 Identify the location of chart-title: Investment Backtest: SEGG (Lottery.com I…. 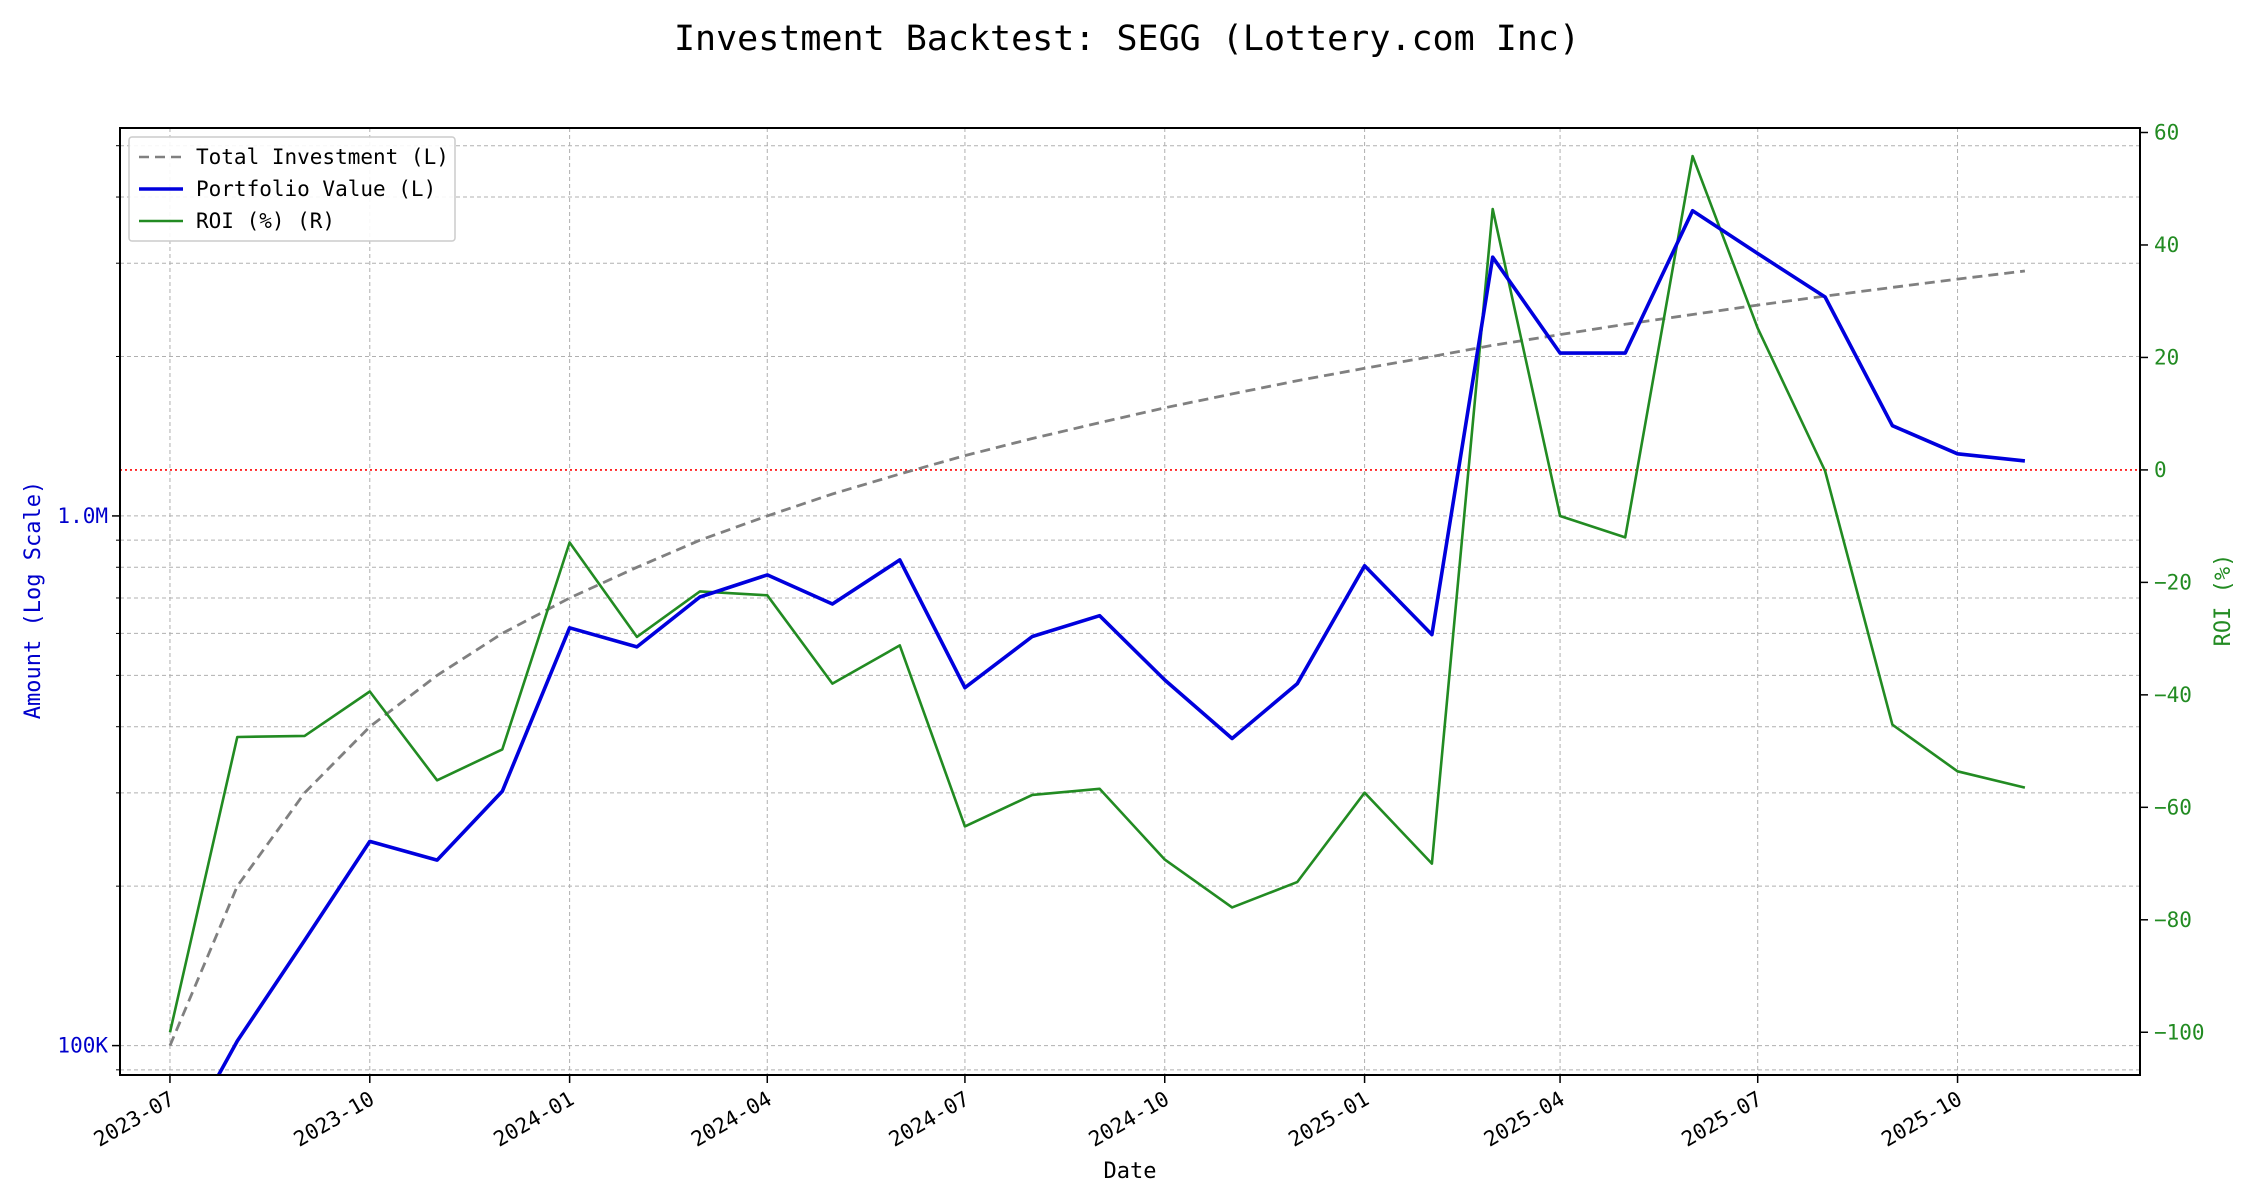
(1127, 39).